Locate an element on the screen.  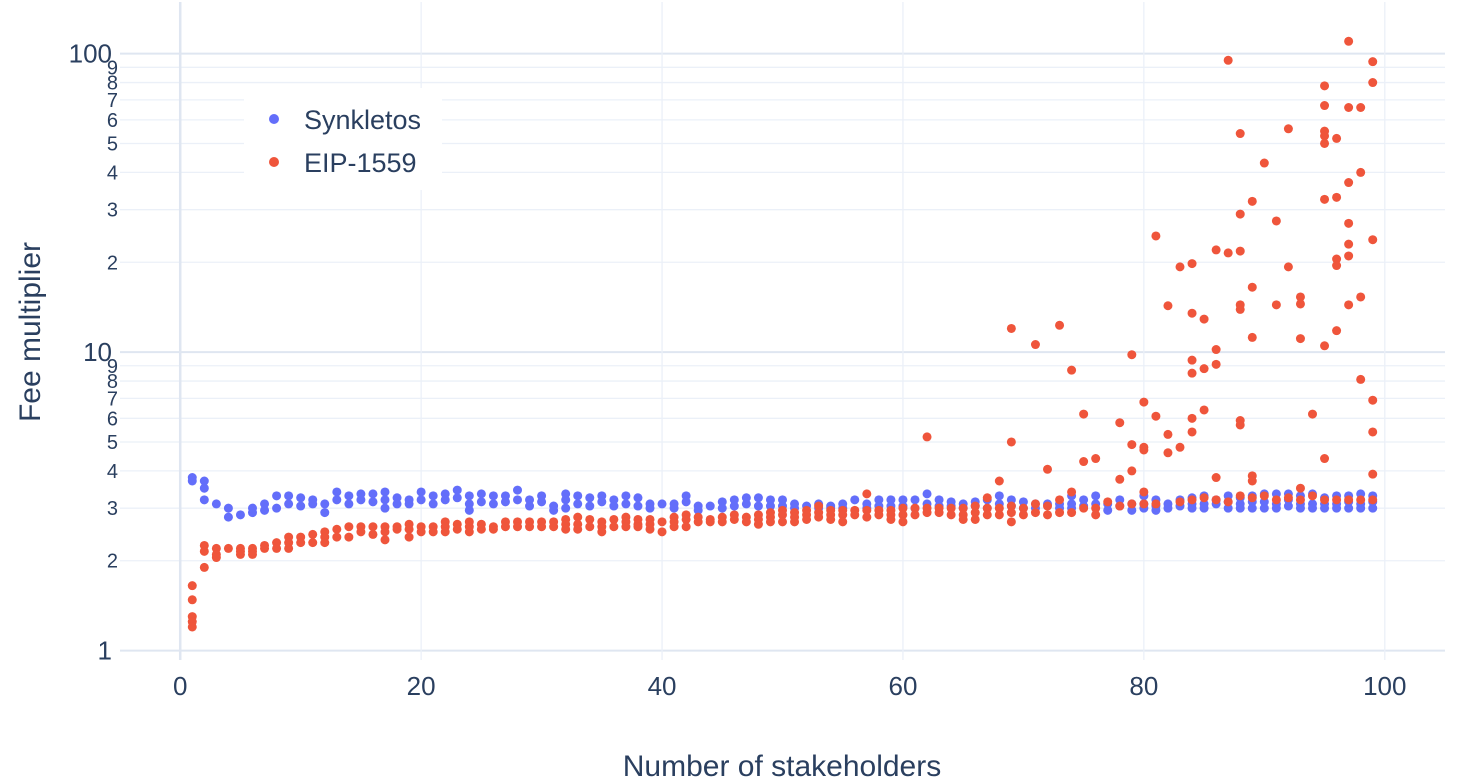
x-tick-label: 100 is located at coordinates (1384, 686).